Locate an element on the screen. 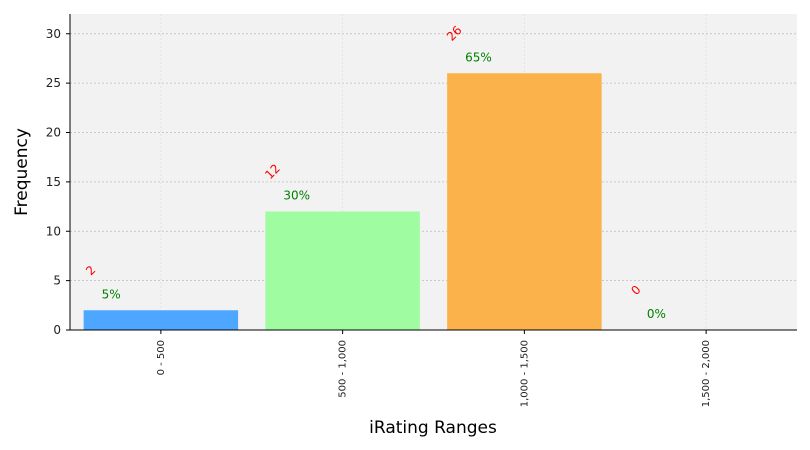 This screenshot has width=810, height=450. percent-label: 30% is located at coordinates (296, 196).